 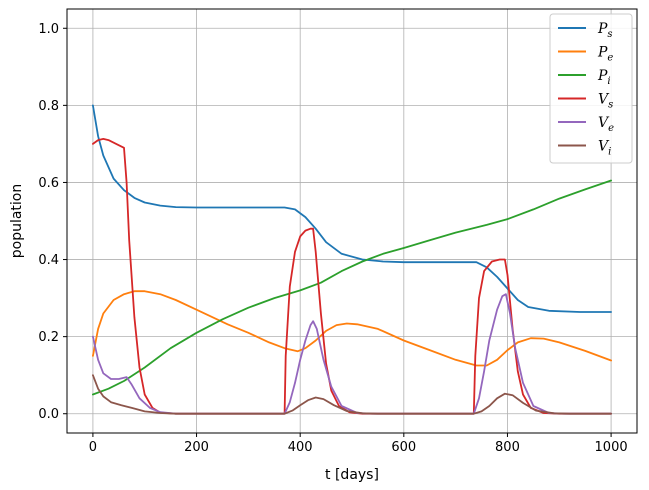 I want to click on y-tick-label: 0.2, so click(x=48, y=337).